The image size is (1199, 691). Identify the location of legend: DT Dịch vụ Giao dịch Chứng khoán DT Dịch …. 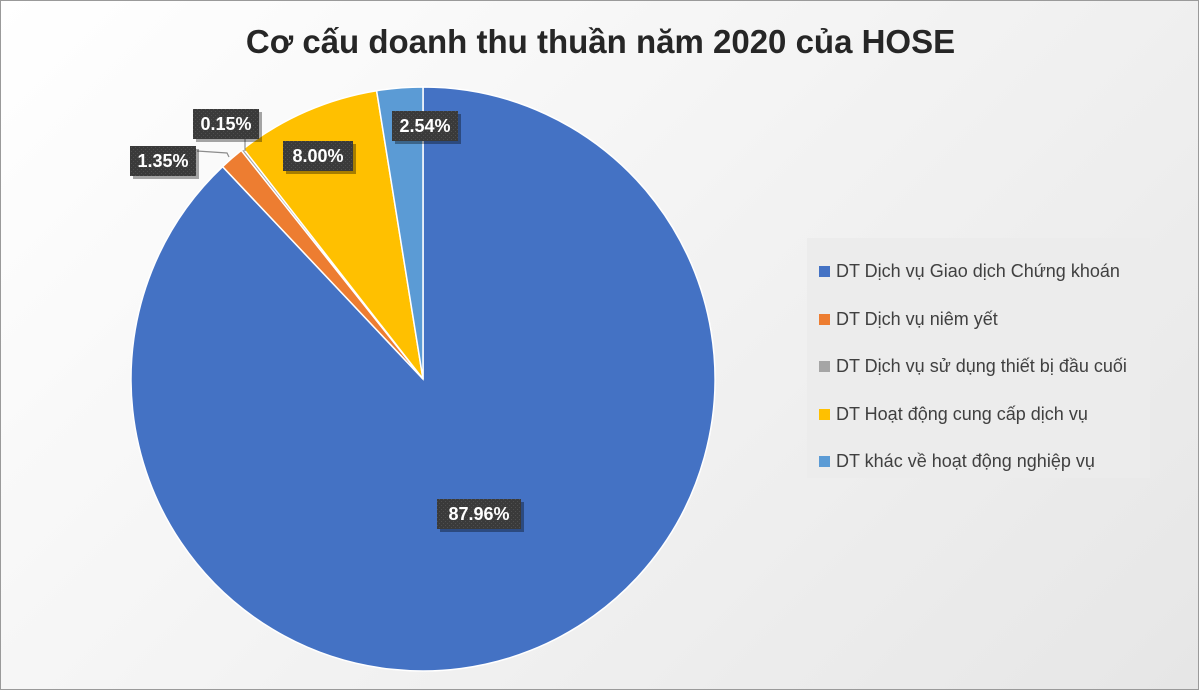
(978, 358).